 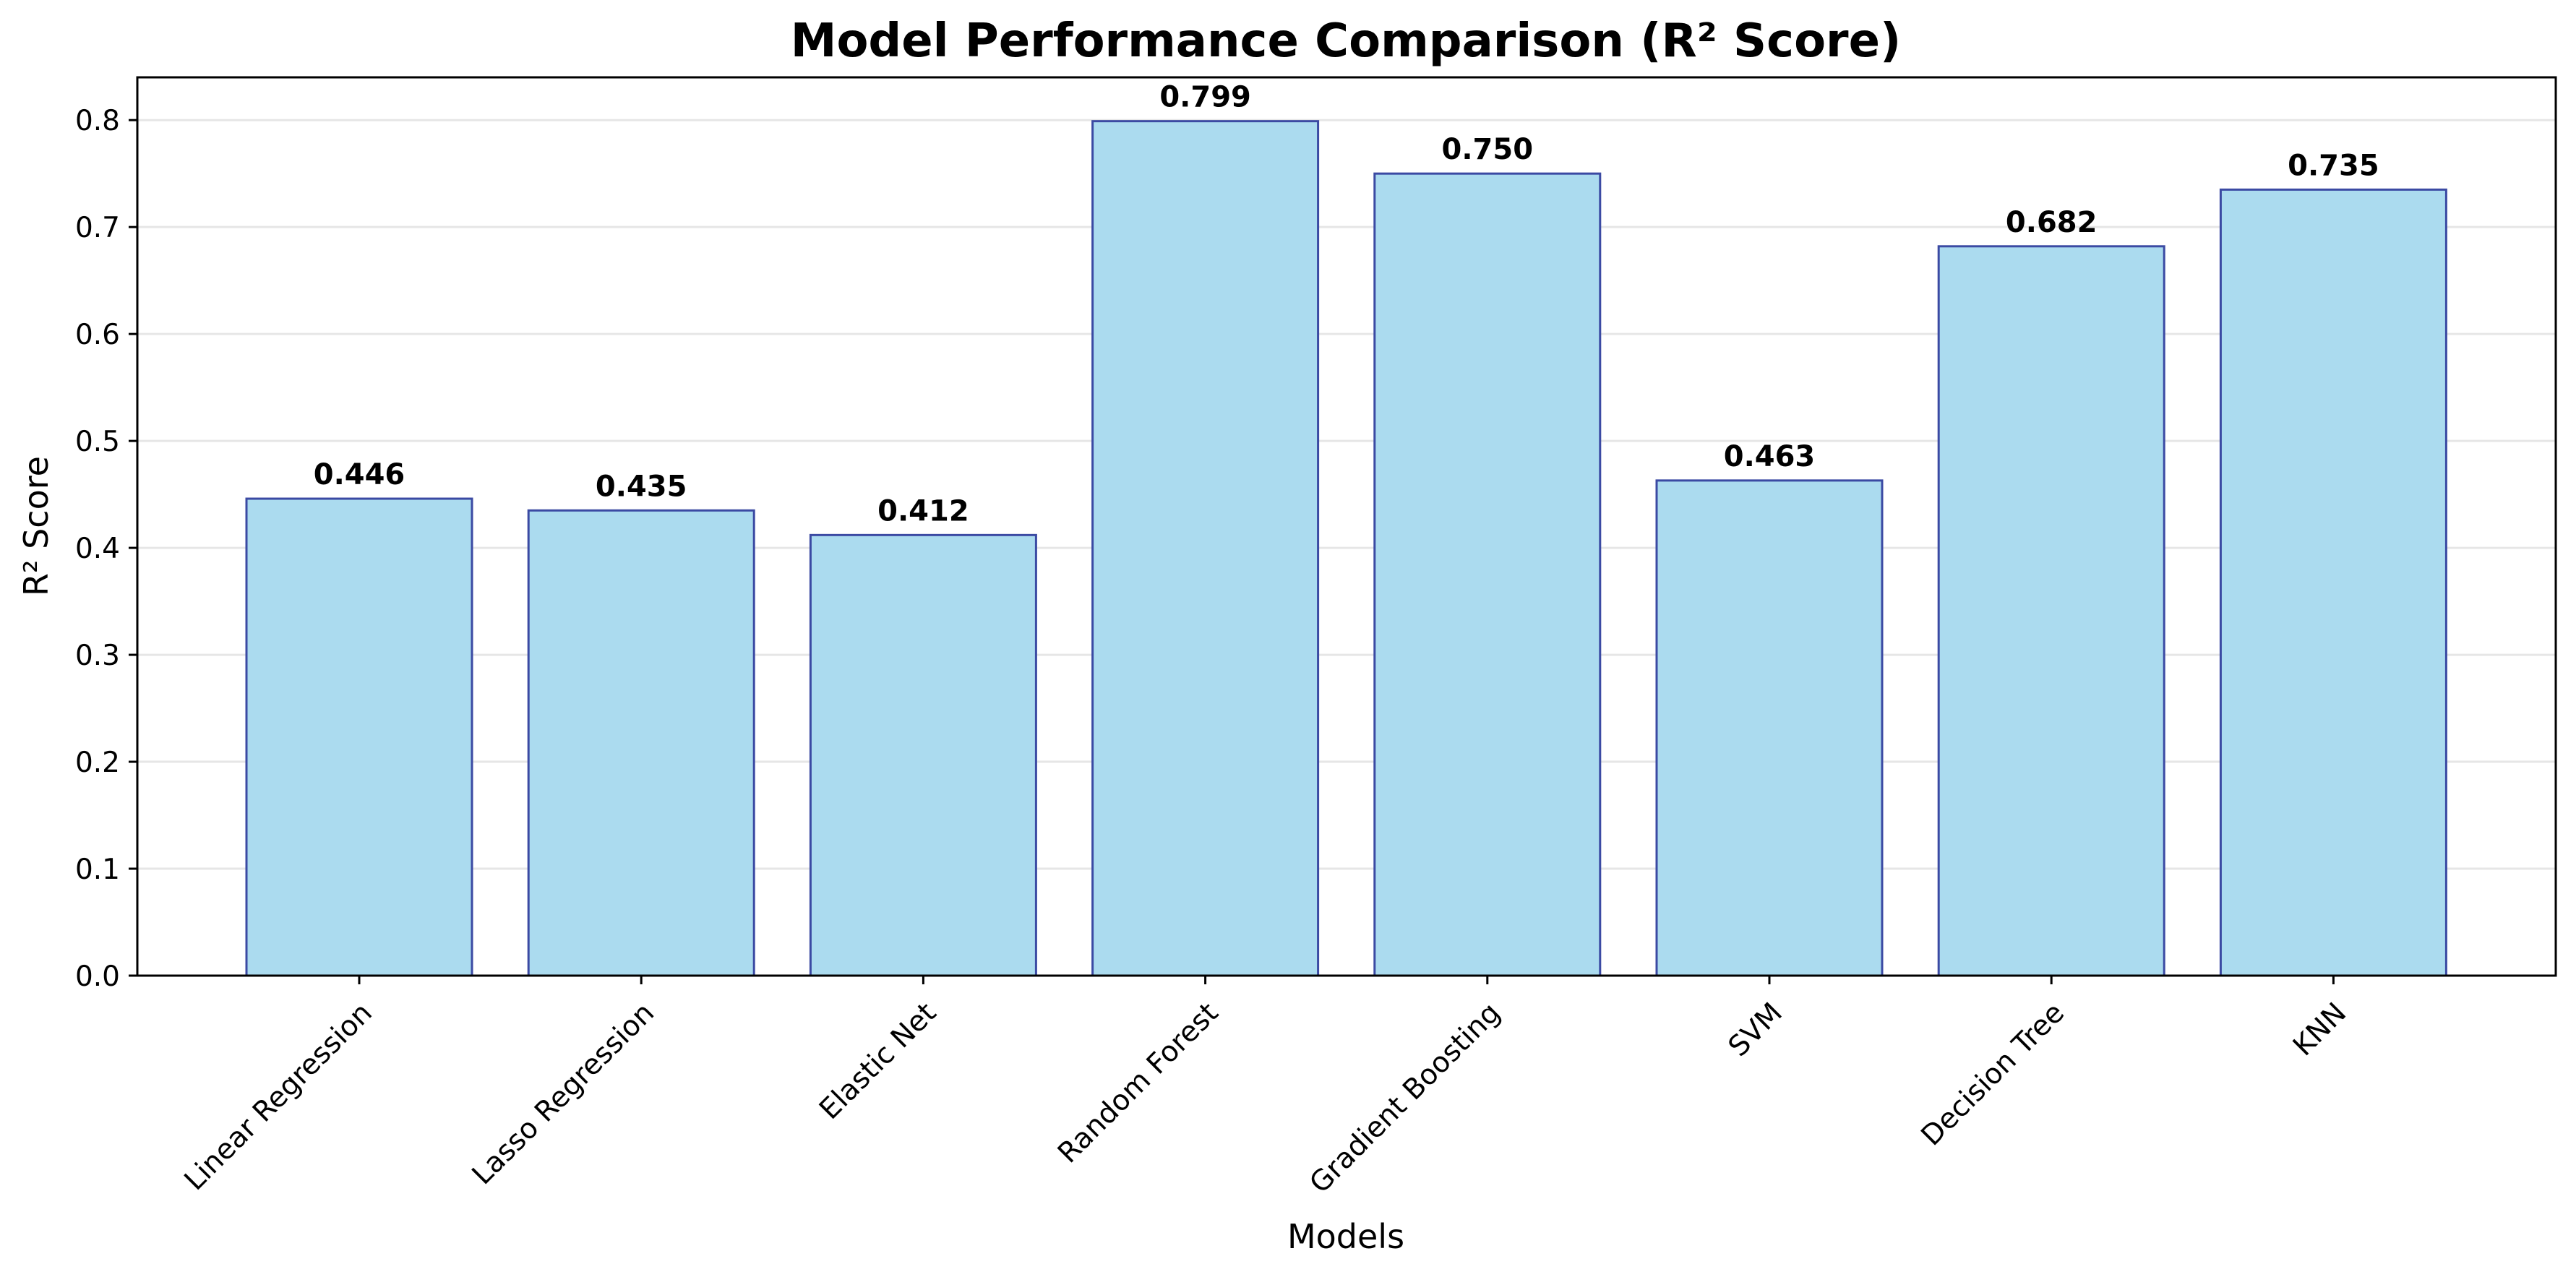 I want to click on x-tick-label: Random Forest, so click(x=1138, y=1083).